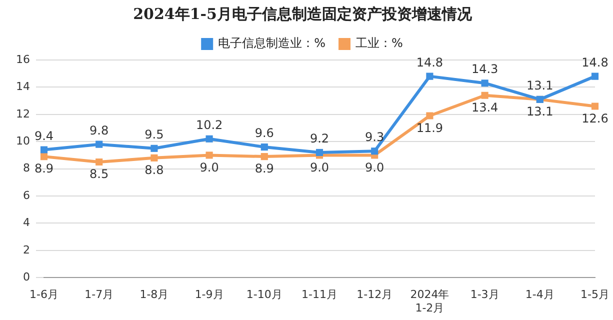 The image size is (613, 320). I want to click on data-label: 14.3, so click(484, 69).